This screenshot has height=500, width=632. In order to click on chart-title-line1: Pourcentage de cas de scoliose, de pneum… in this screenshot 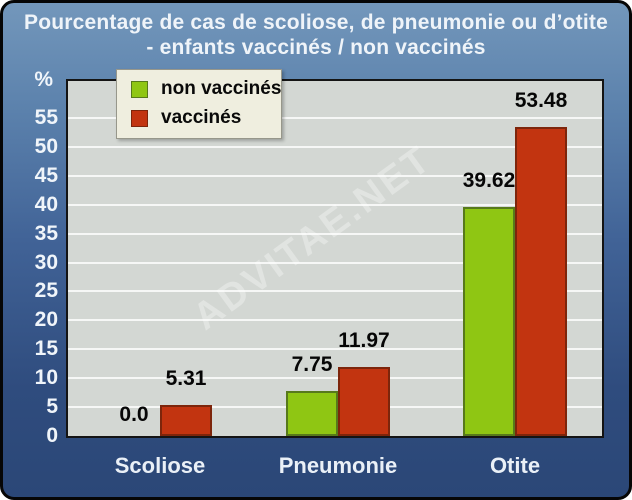, I will do `click(316, 22)`.